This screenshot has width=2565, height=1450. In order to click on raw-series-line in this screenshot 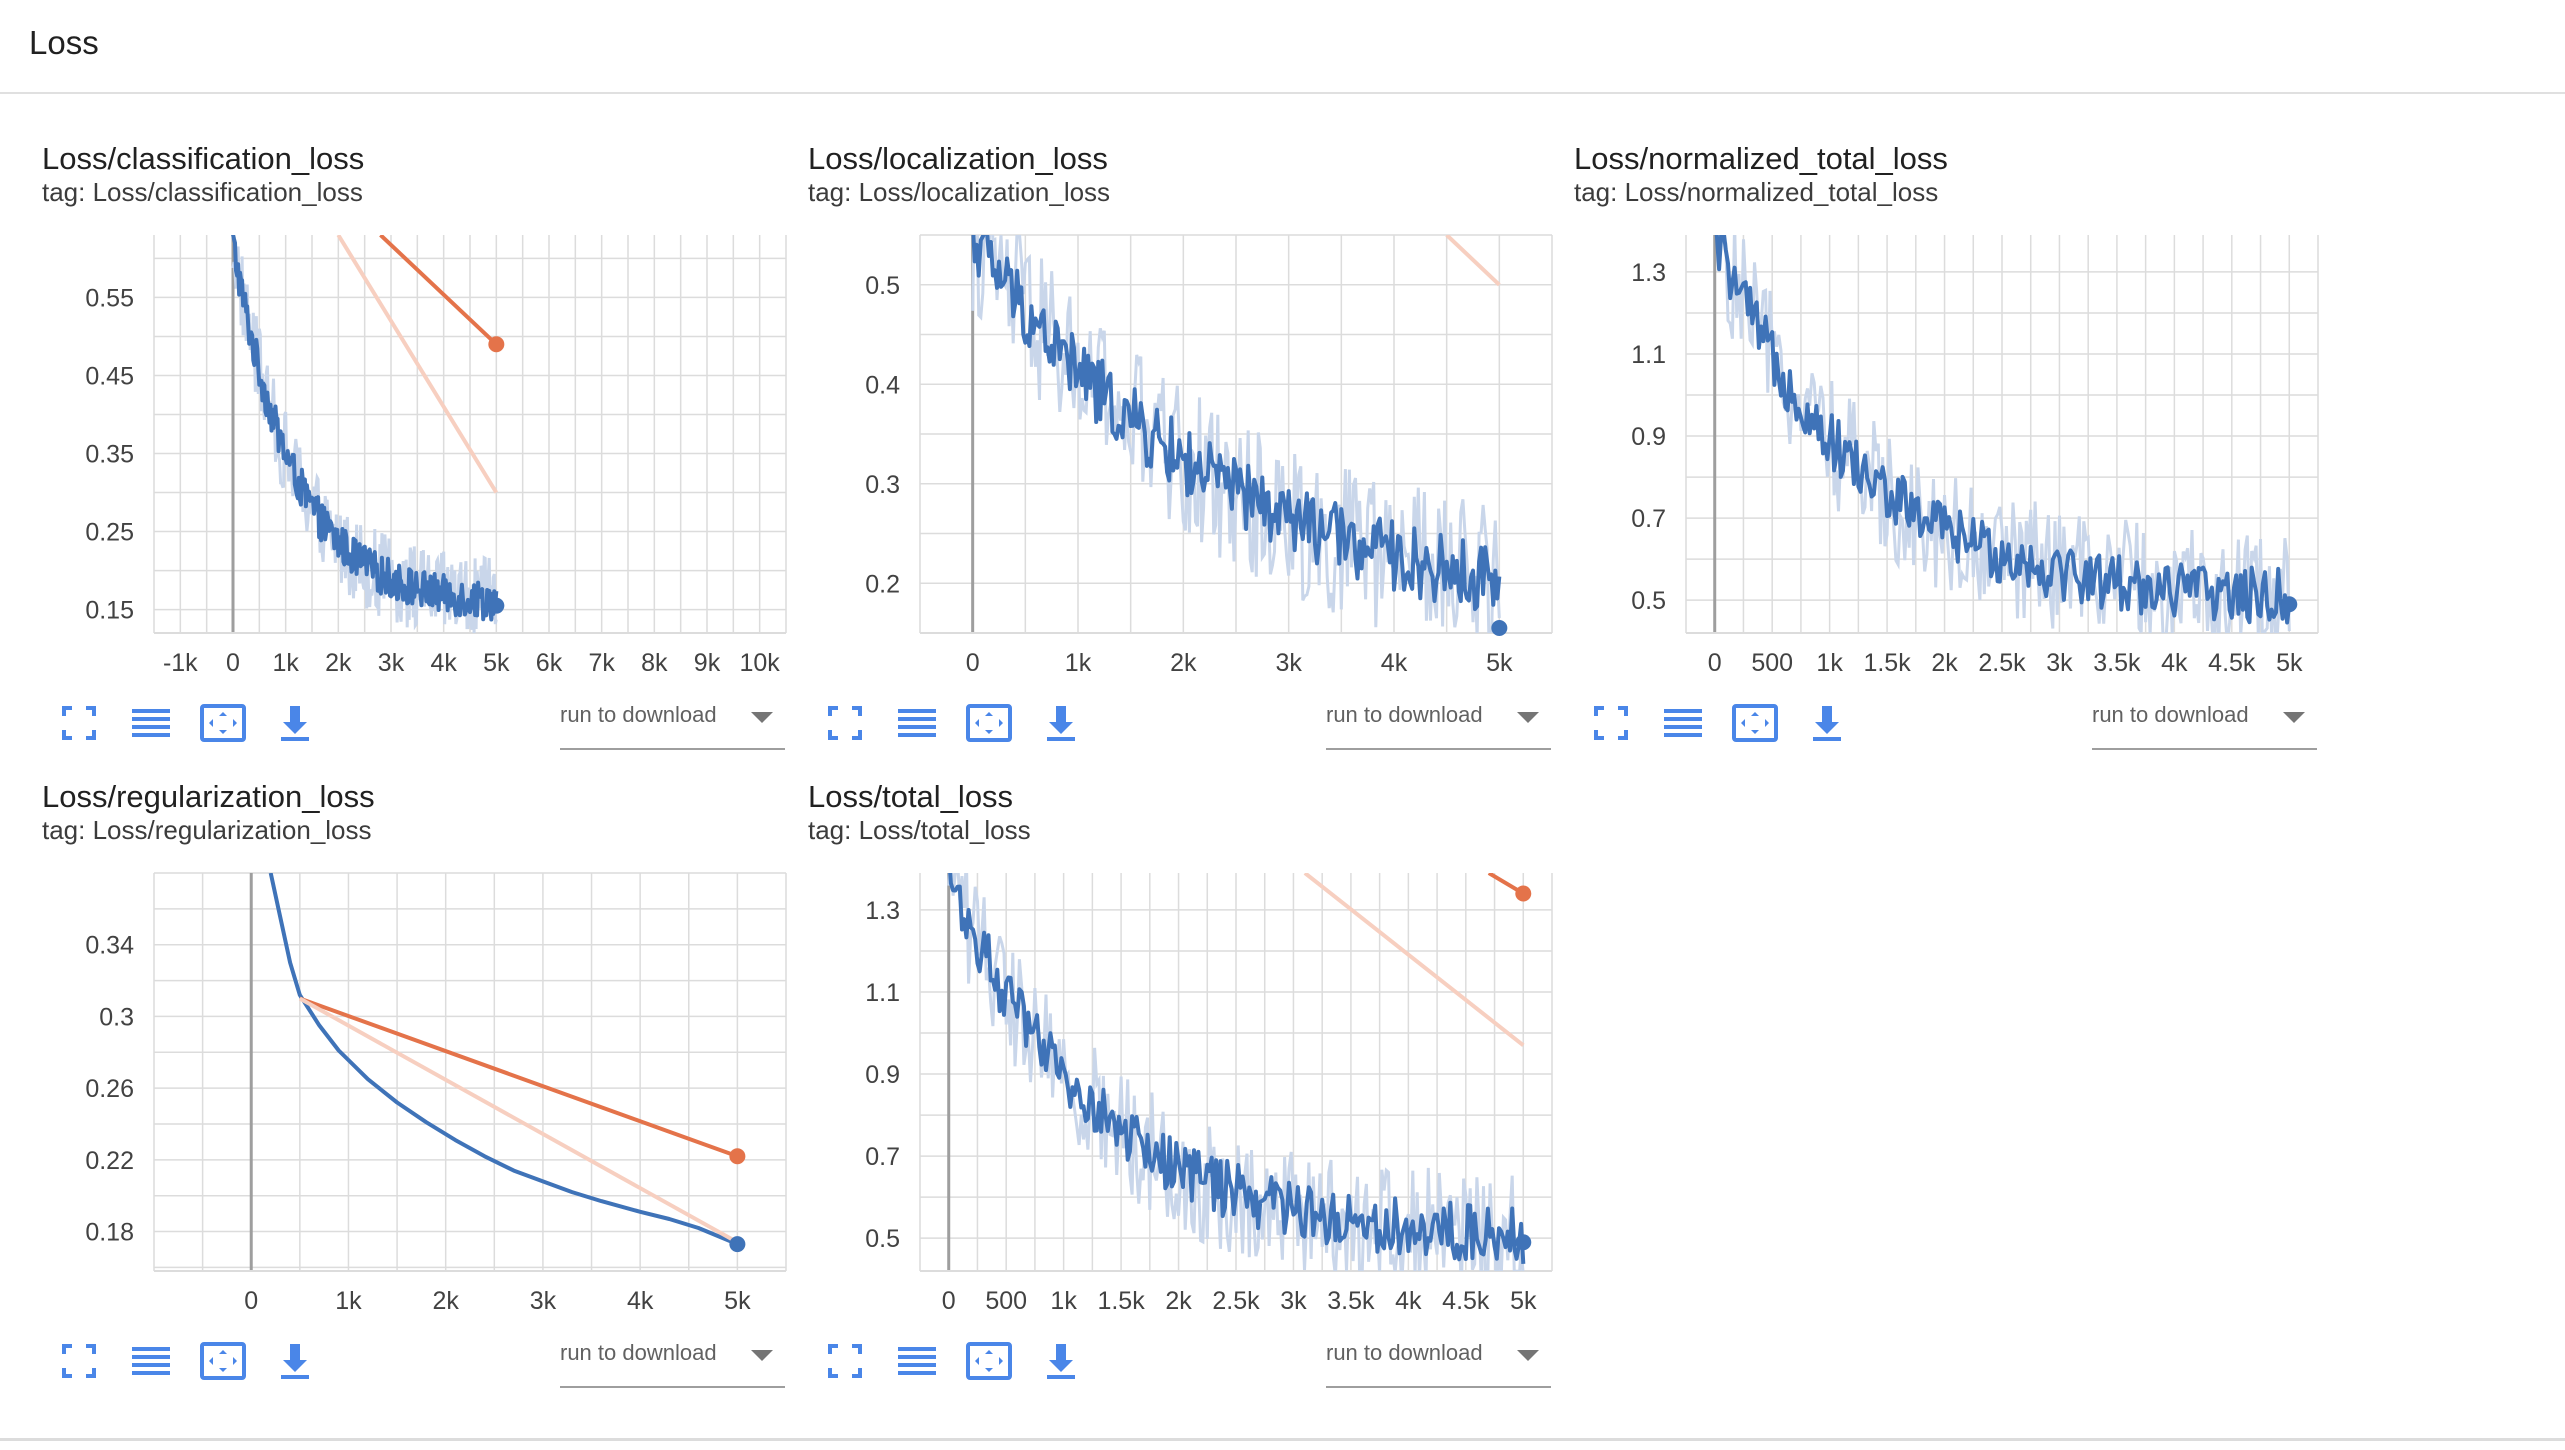, I will do `click(2003, 434)`.